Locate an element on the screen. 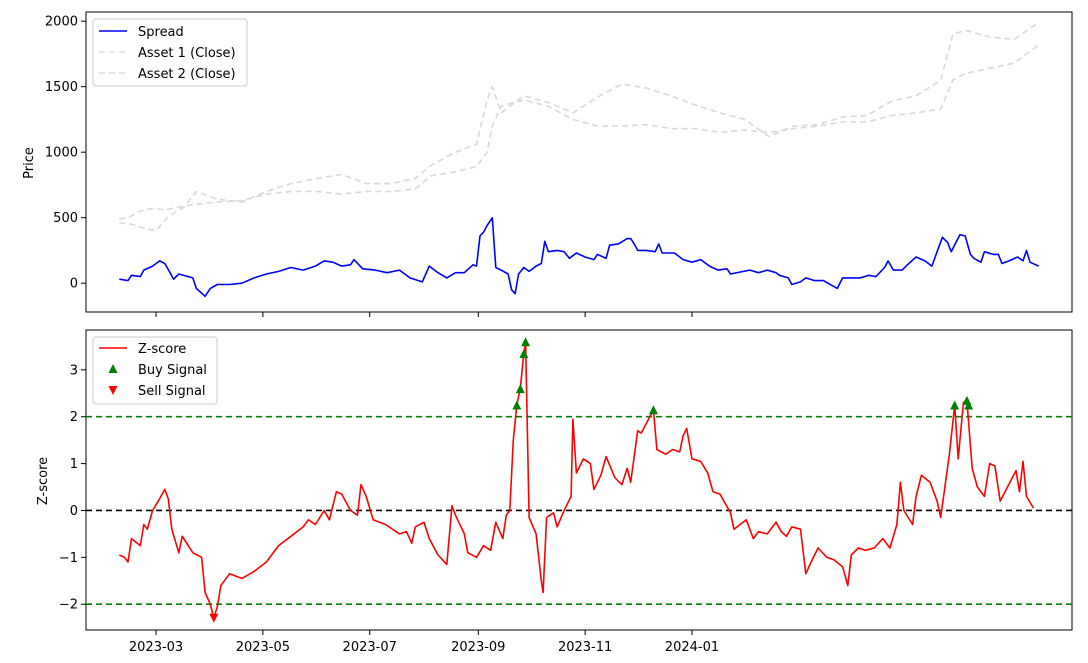  y-tick-label: 1 is located at coordinates (74, 464).